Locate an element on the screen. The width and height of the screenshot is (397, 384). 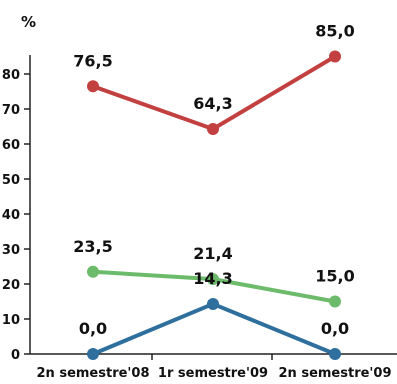
y-tick-label: 70 is located at coordinates (11, 110).